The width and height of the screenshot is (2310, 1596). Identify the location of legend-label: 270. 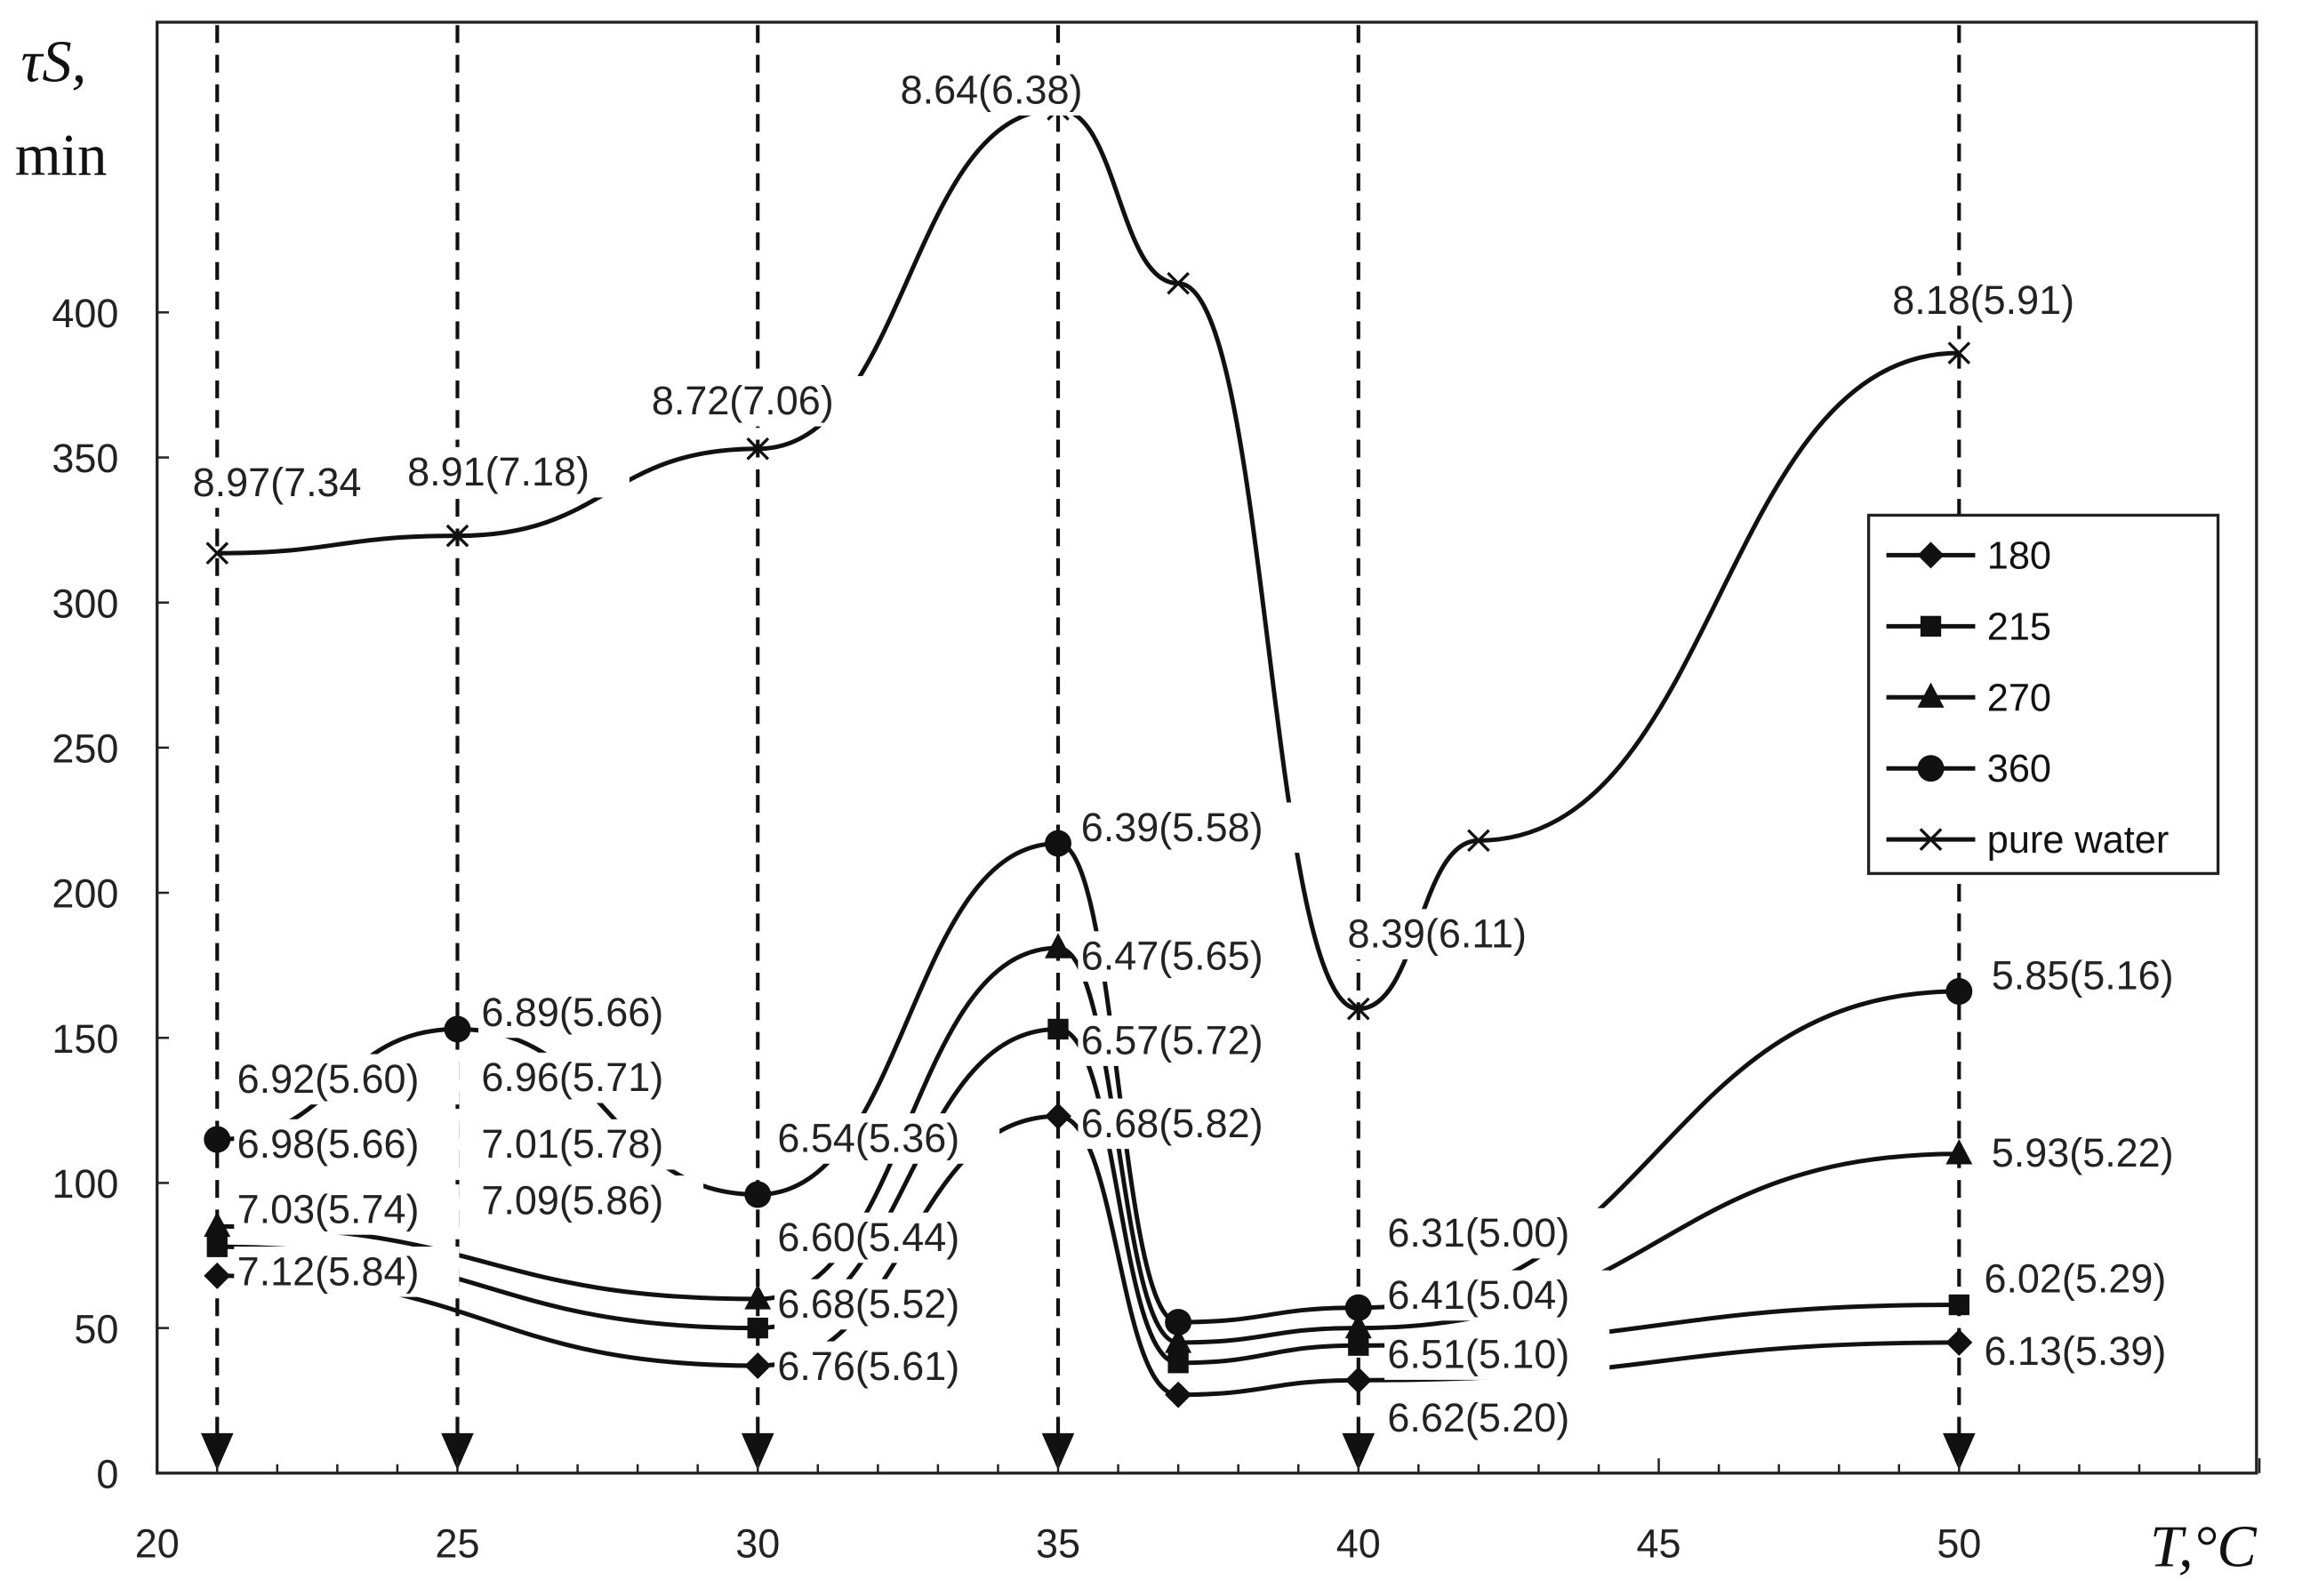
(2019, 698).